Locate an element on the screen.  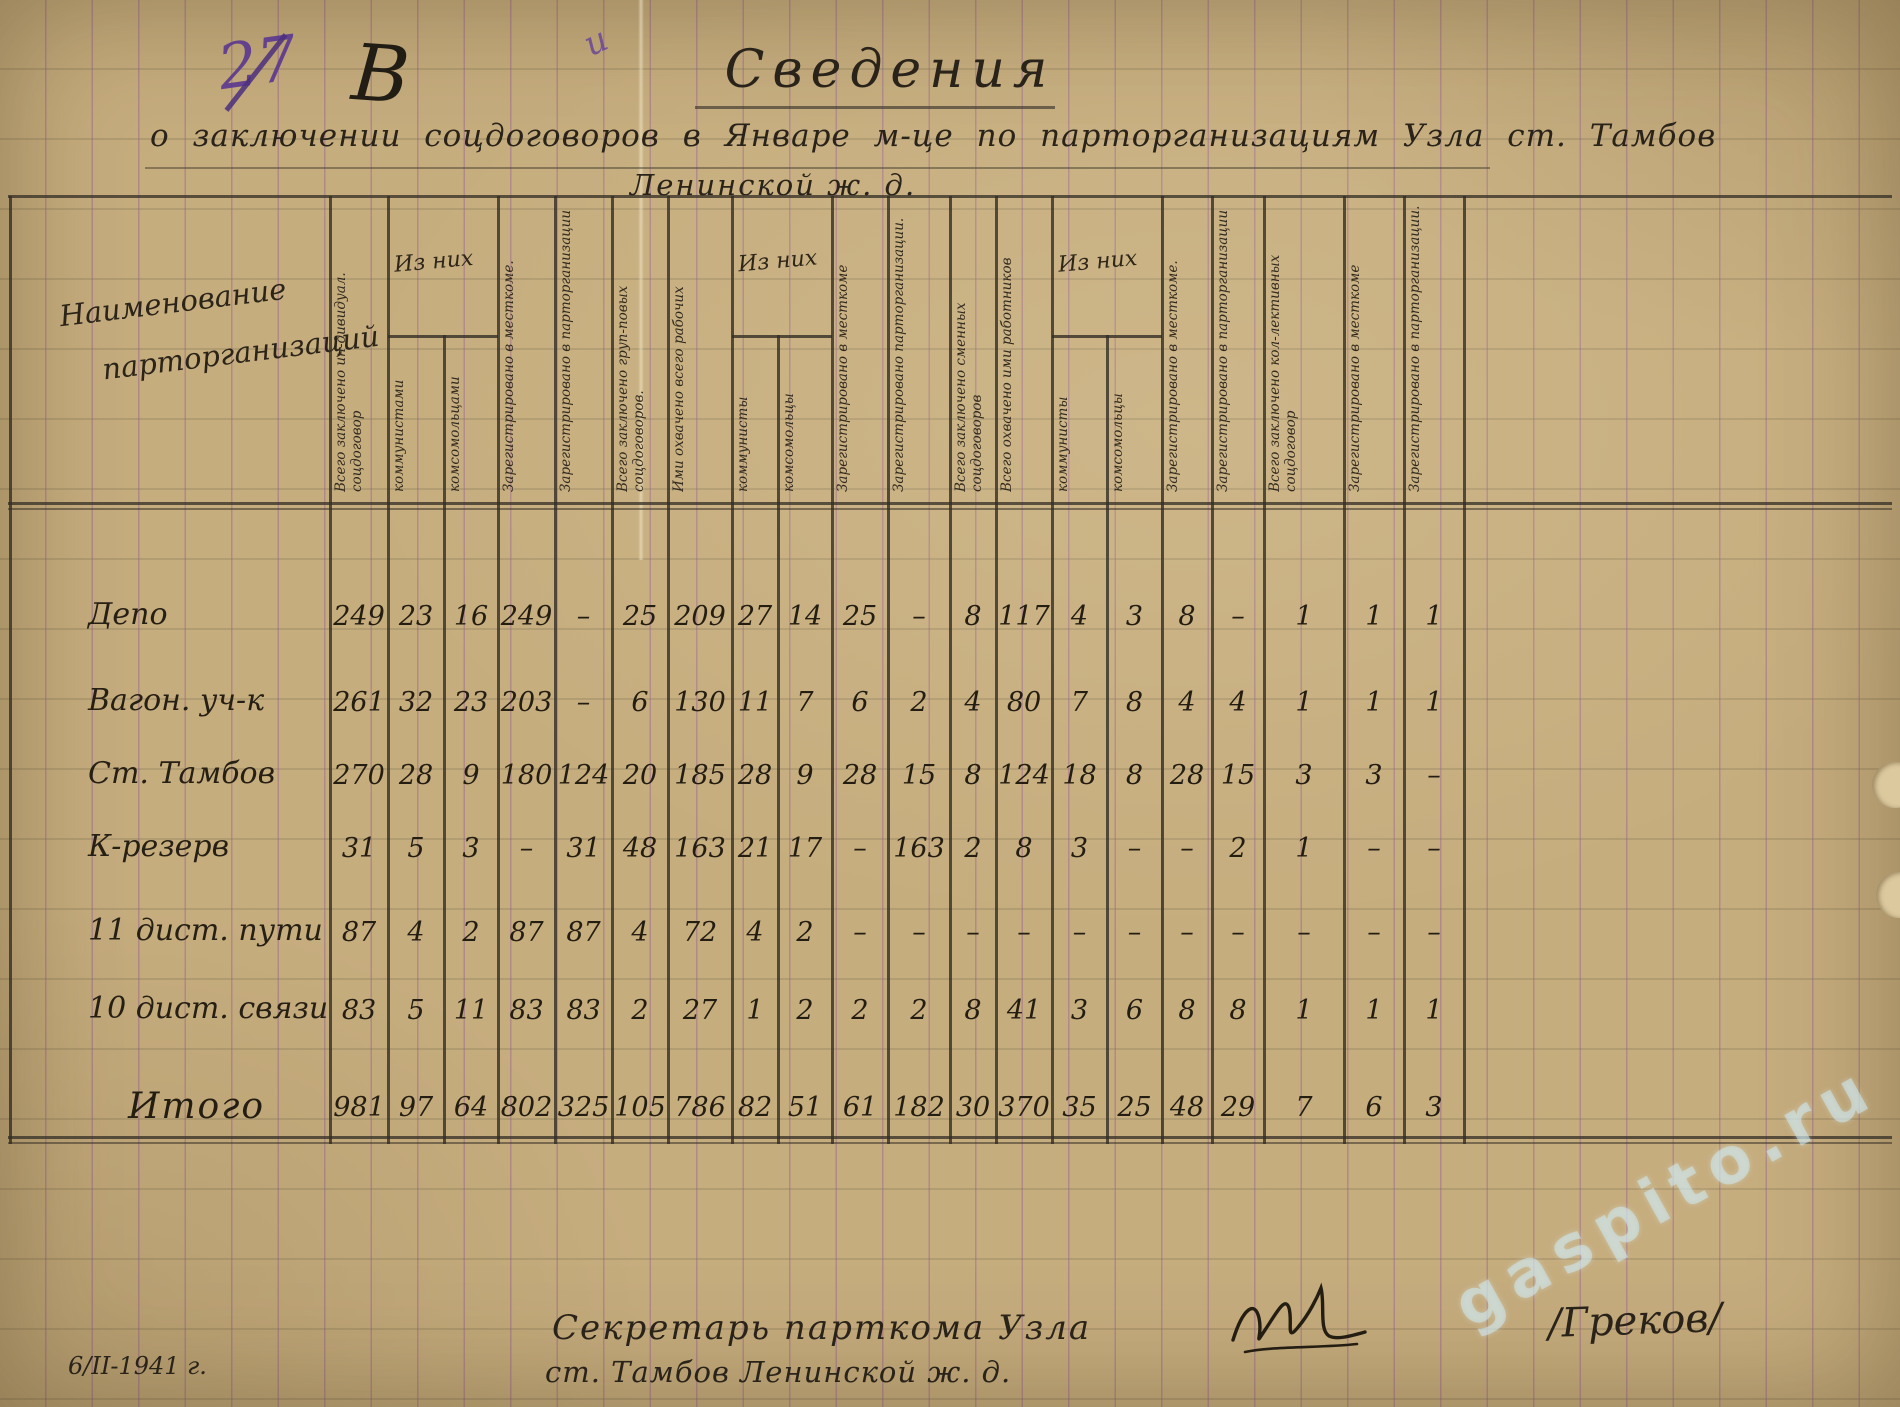
total-cell-value: 6 is located at coordinates (1374, 1107).